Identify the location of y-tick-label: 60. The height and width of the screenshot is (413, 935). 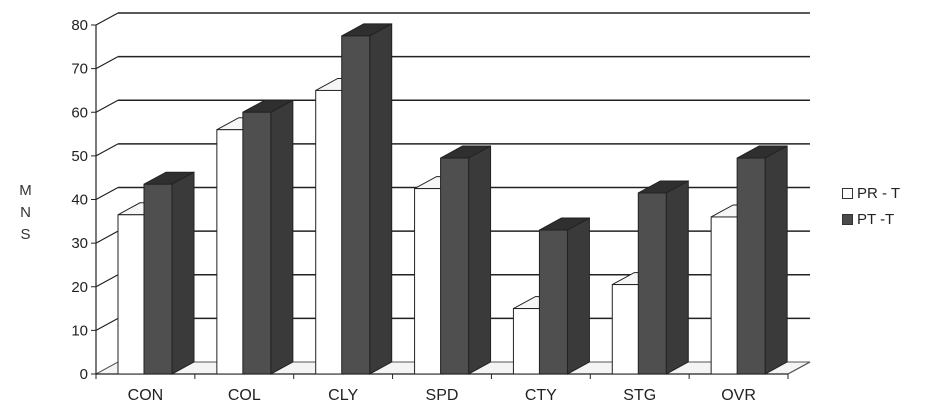
(79, 112).